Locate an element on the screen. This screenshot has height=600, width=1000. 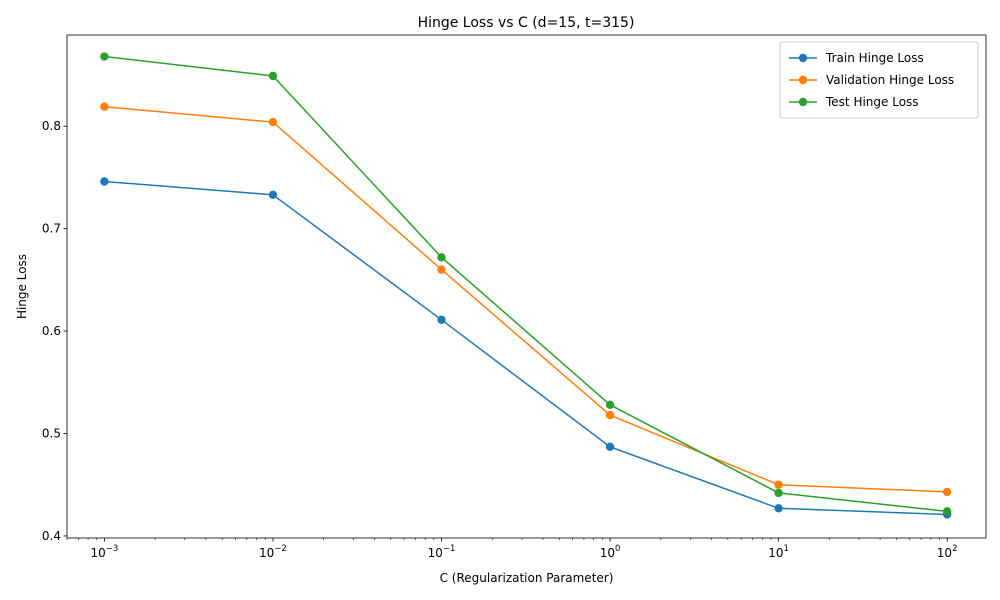
y-axis-title: Hinge Loss is located at coordinates (22, 286).